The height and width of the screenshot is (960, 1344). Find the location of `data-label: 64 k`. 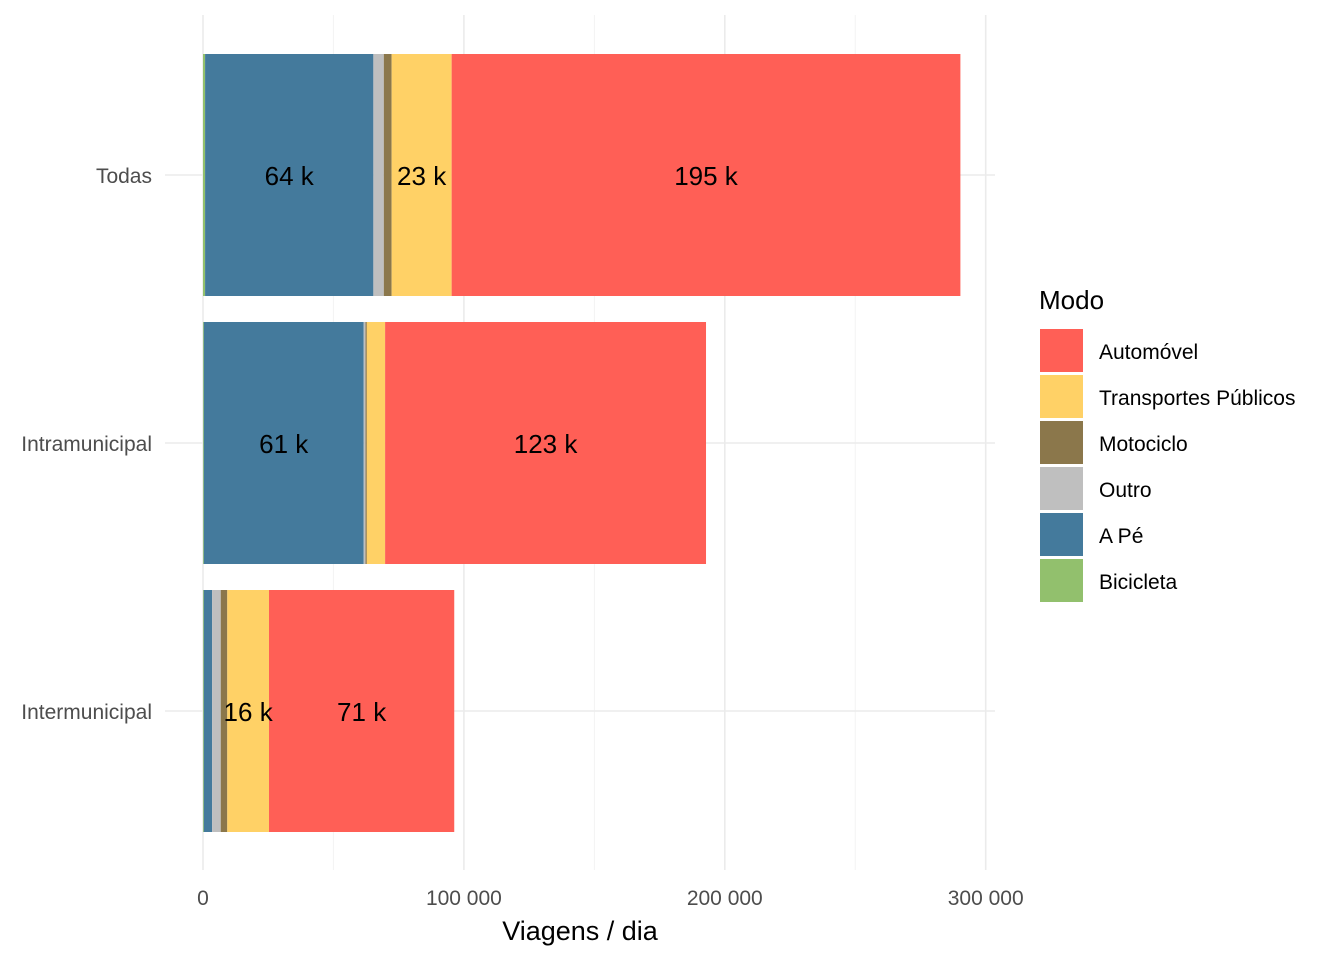

data-label: 64 k is located at coordinates (290, 176).